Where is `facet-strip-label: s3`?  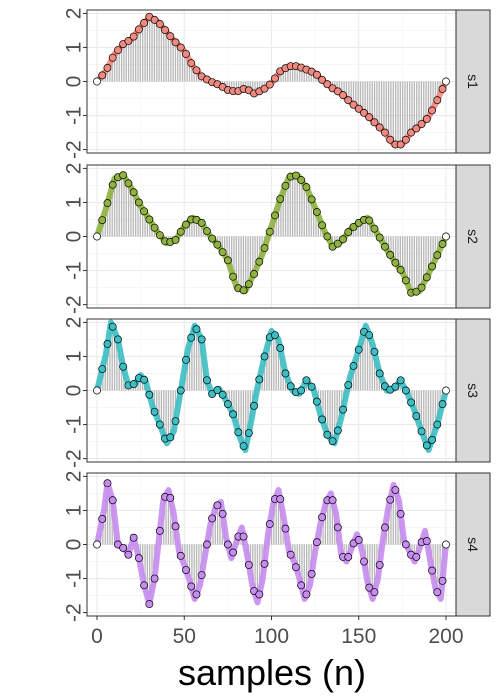 facet-strip-label: s3 is located at coordinates (473, 390).